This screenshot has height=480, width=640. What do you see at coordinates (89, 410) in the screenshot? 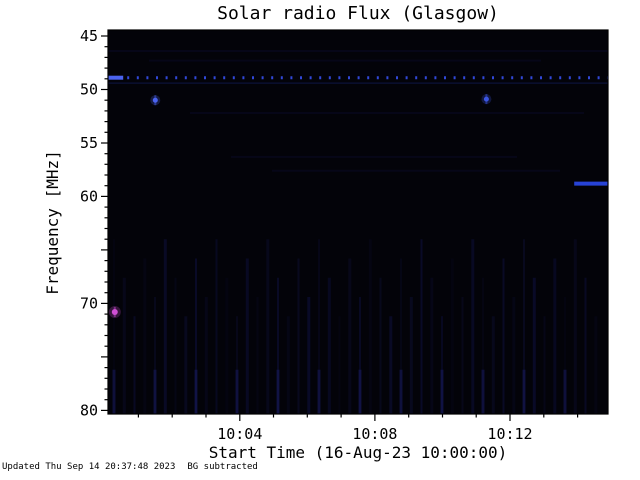
I see `y-tick-label: 80` at bounding box center [89, 410].